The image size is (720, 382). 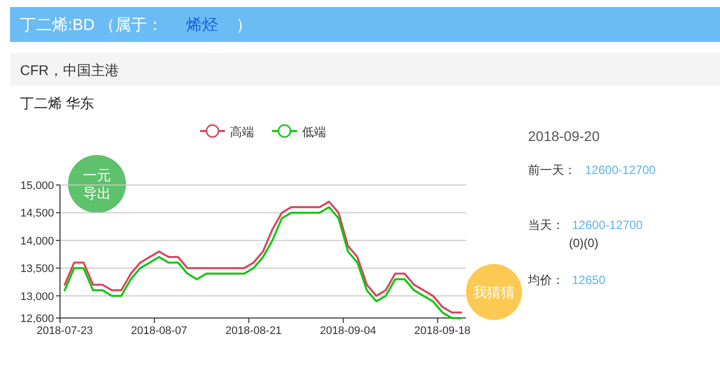 What do you see at coordinates (37, 214) in the screenshot?
I see `y-tick-label: 14,500` at bounding box center [37, 214].